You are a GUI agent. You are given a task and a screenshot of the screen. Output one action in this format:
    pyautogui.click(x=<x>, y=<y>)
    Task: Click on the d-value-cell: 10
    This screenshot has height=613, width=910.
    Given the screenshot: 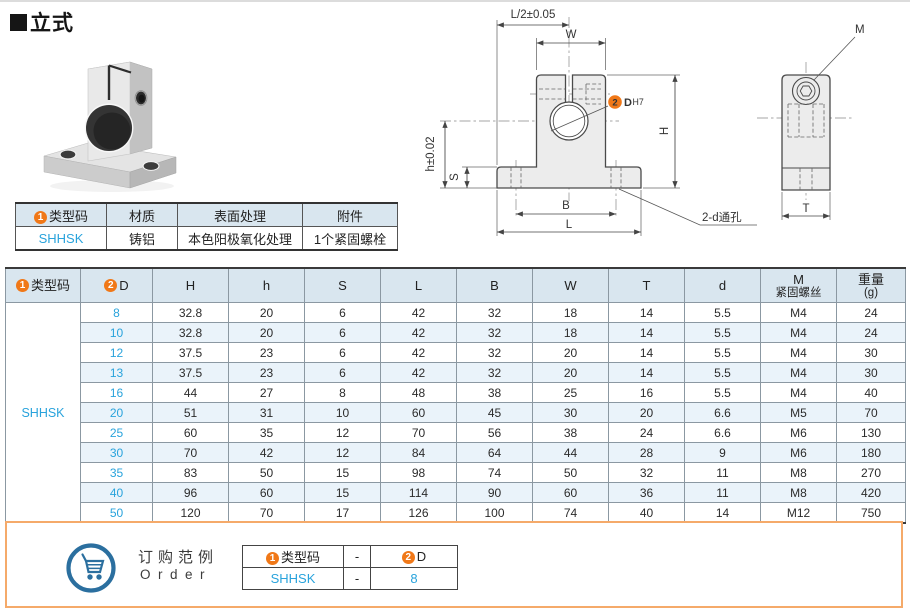 What is the action you would take?
    pyautogui.click(x=116, y=332)
    